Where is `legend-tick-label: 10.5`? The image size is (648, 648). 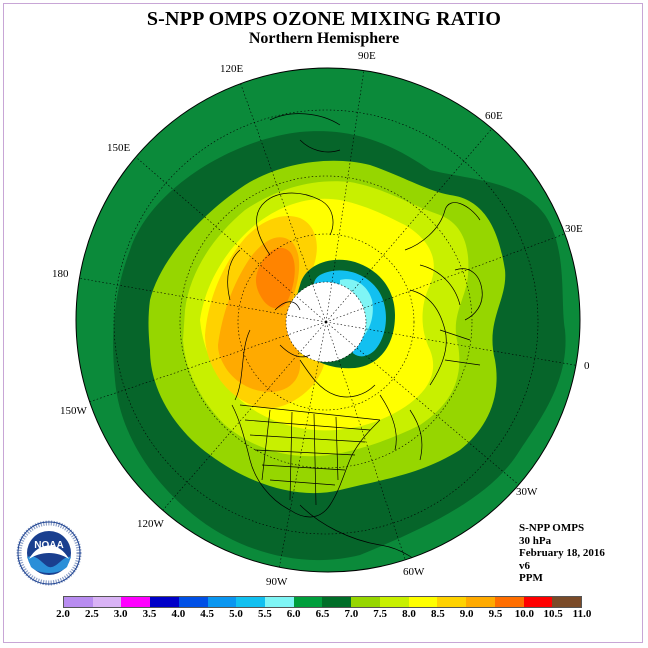 legend-tick-label: 10.5 is located at coordinates (553, 614).